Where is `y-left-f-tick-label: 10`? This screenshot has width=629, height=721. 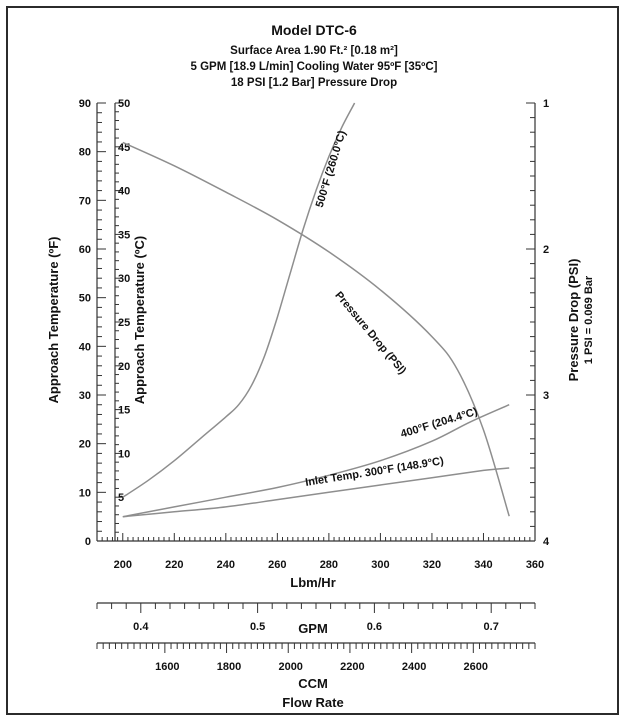 y-left-f-tick-label: 10 is located at coordinates (85, 493).